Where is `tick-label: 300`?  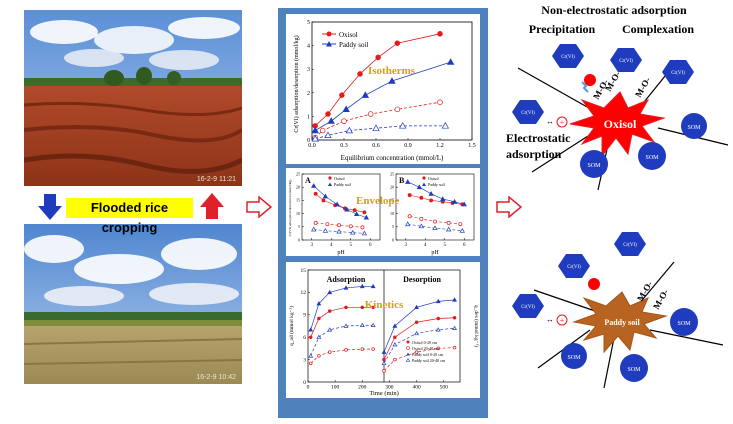
tick-label: 300 is located at coordinates (389, 388).